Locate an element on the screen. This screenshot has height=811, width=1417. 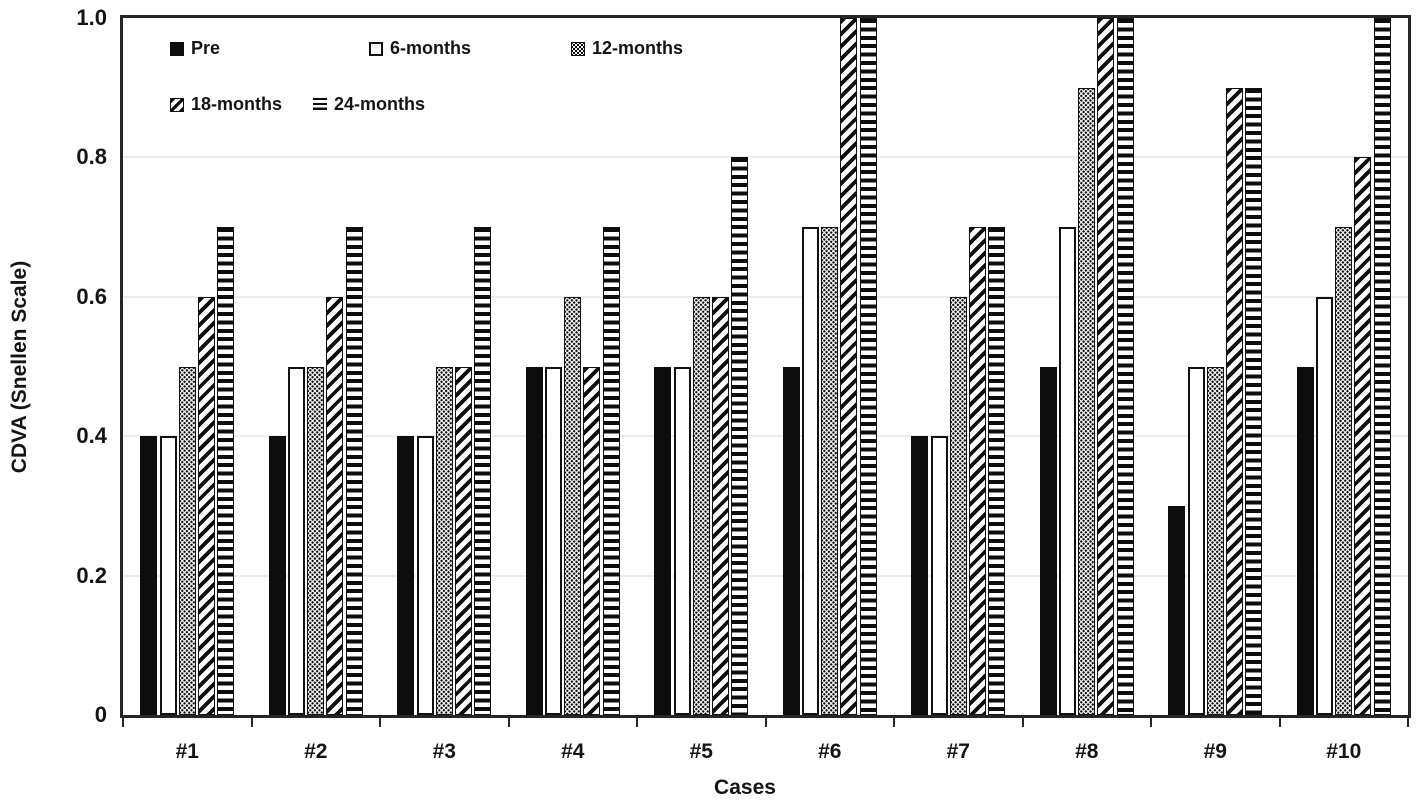
x-category-label-10: #10 is located at coordinates (1344, 751).